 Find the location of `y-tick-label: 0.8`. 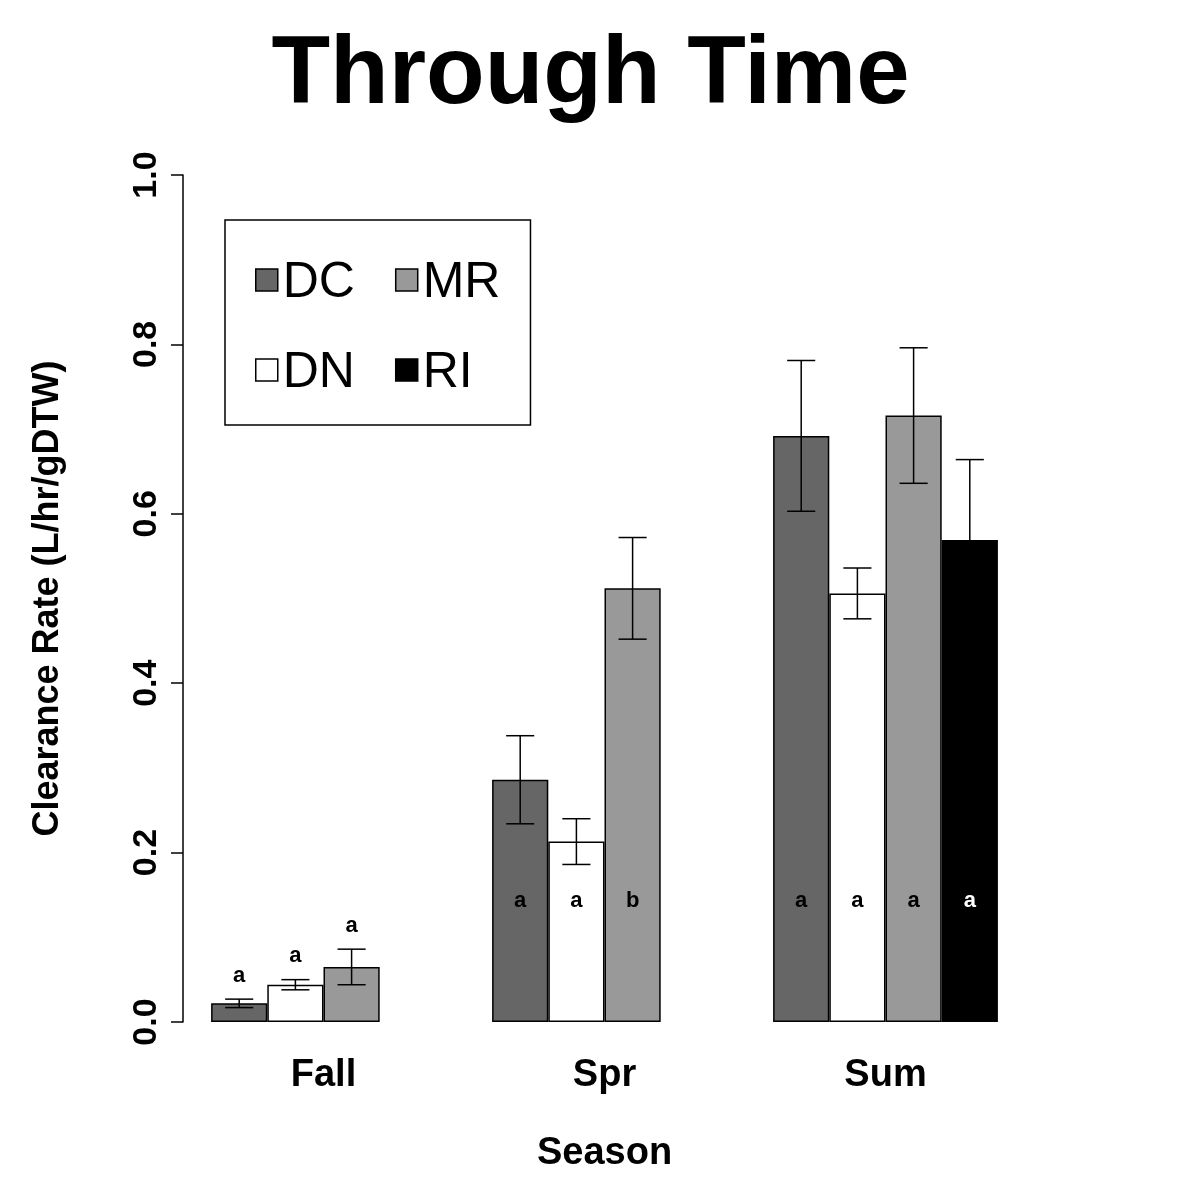

y-tick-label: 0.8 is located at coordinates (144, 344).